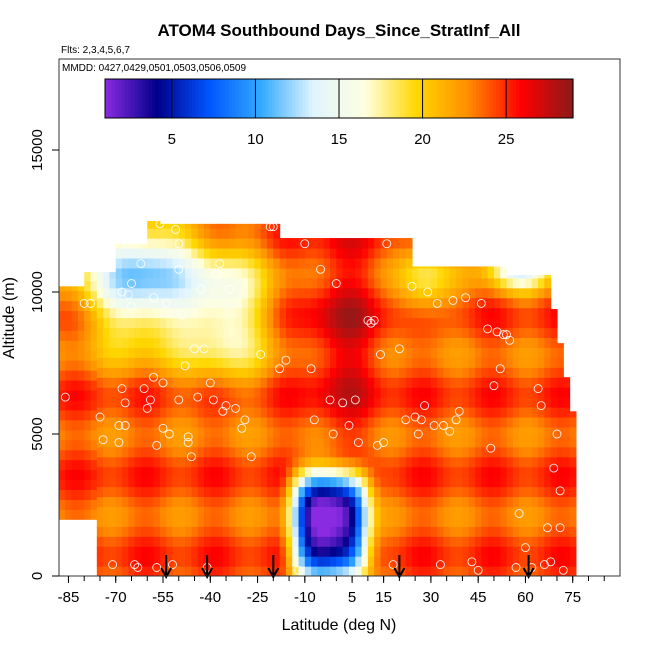 This screenshot has height=650, width=650. Describe the element at coordinates (116, 597) in the screenshot. I see `x-tick-label: -70` at that location.